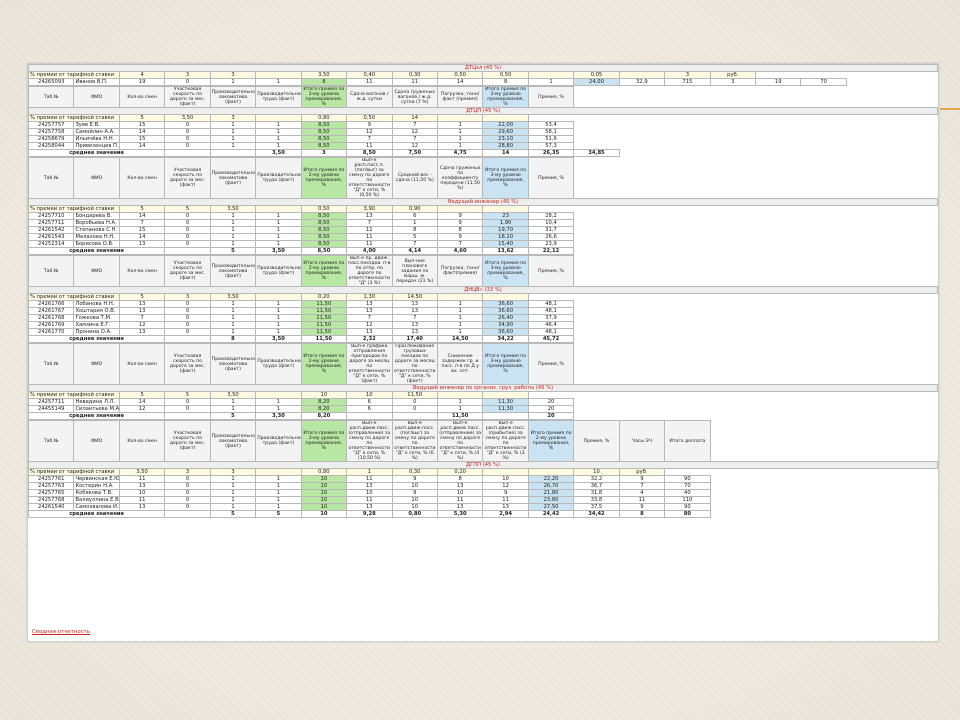 Image resolution: width=960 pixels, height=720 pixels. I want to click on percent-cell: 0,30, so click(414, 75).